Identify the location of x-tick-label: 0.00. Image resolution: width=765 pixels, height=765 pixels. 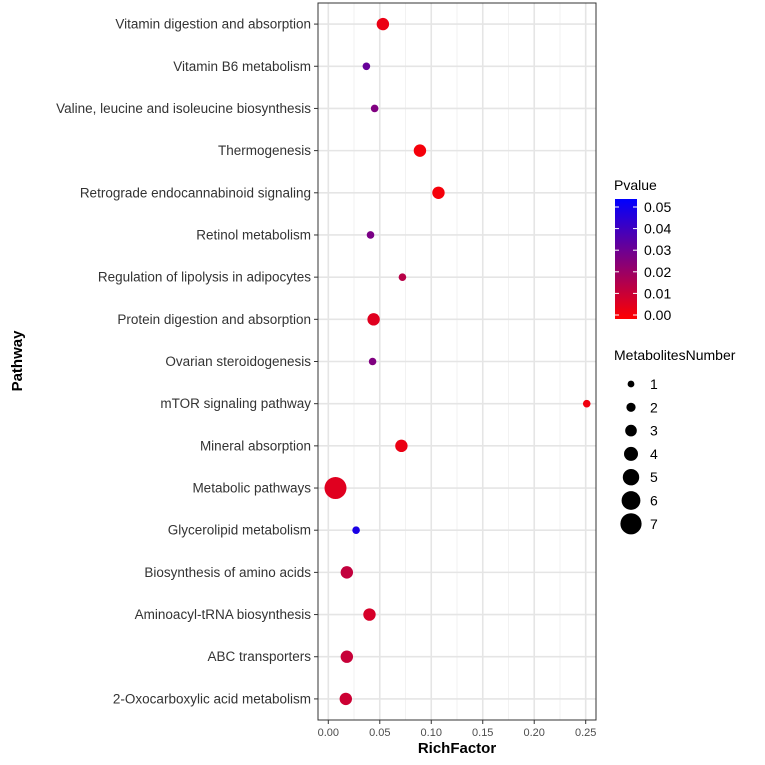
(328, 733).